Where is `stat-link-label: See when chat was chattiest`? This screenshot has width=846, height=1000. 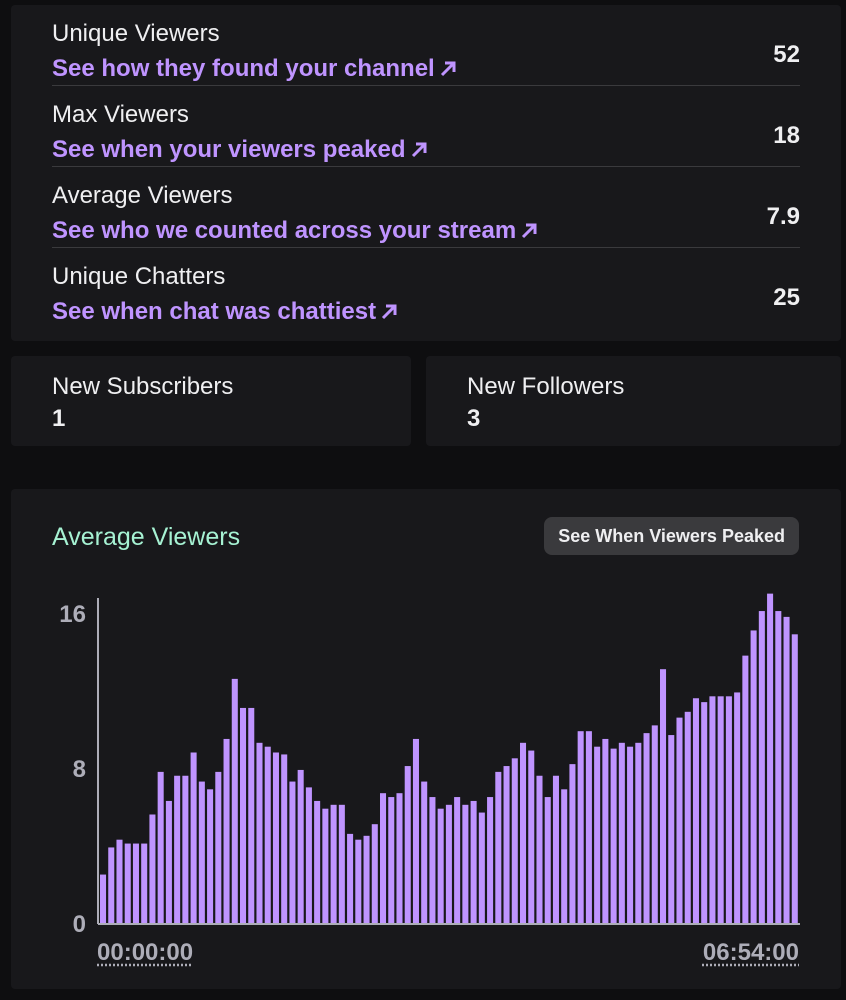 stat-link-label: See when chat was chattiest is located at coordinates (214, 311).